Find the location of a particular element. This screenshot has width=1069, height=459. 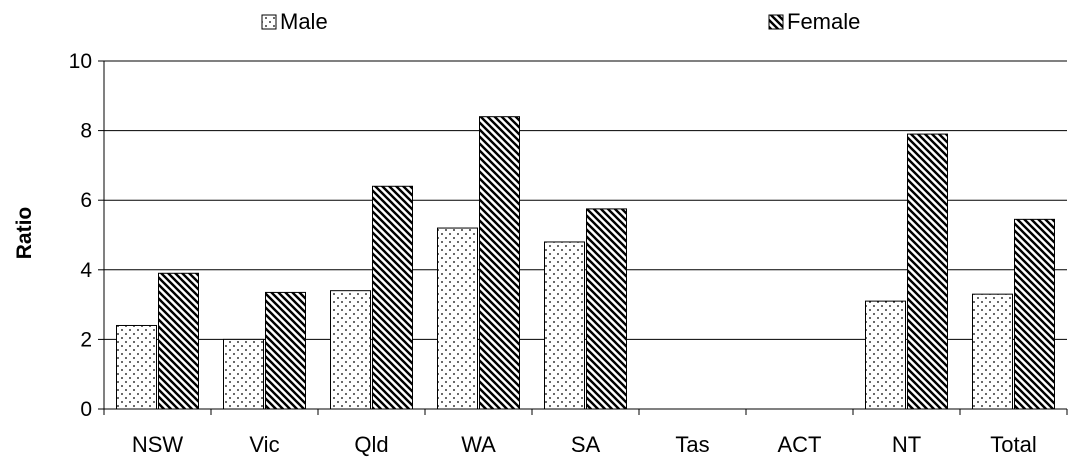

bar-female-nt is located at coordinates (927, 271).